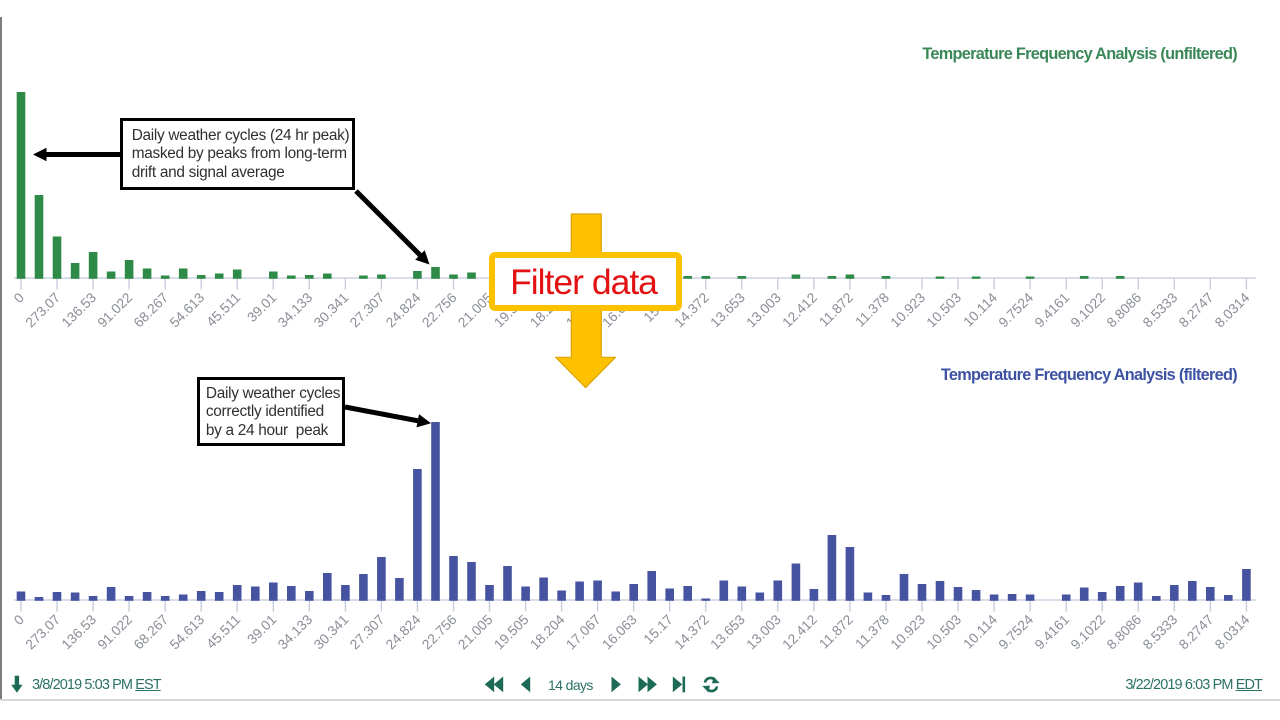 The width and height of the screenshot is (1280, 720). Describe the element at coordinates (619, 632) in the screenshot. I see `svg-text: 16.063` at that location.